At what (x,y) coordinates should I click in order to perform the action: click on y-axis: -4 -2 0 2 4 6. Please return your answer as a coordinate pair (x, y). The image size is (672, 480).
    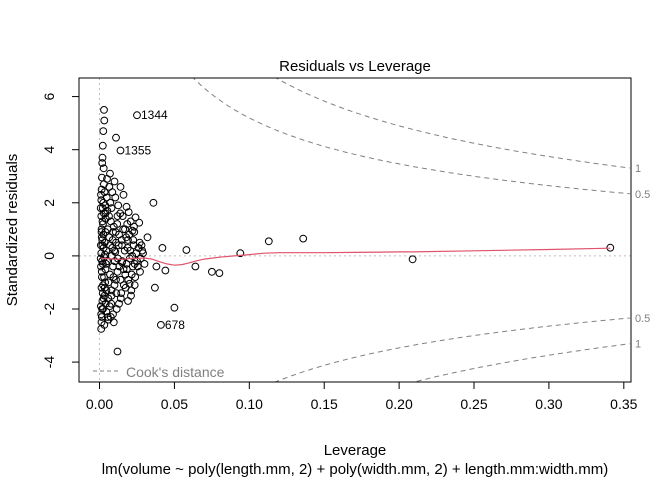
    Looking at the image, I should click on (60, 230).